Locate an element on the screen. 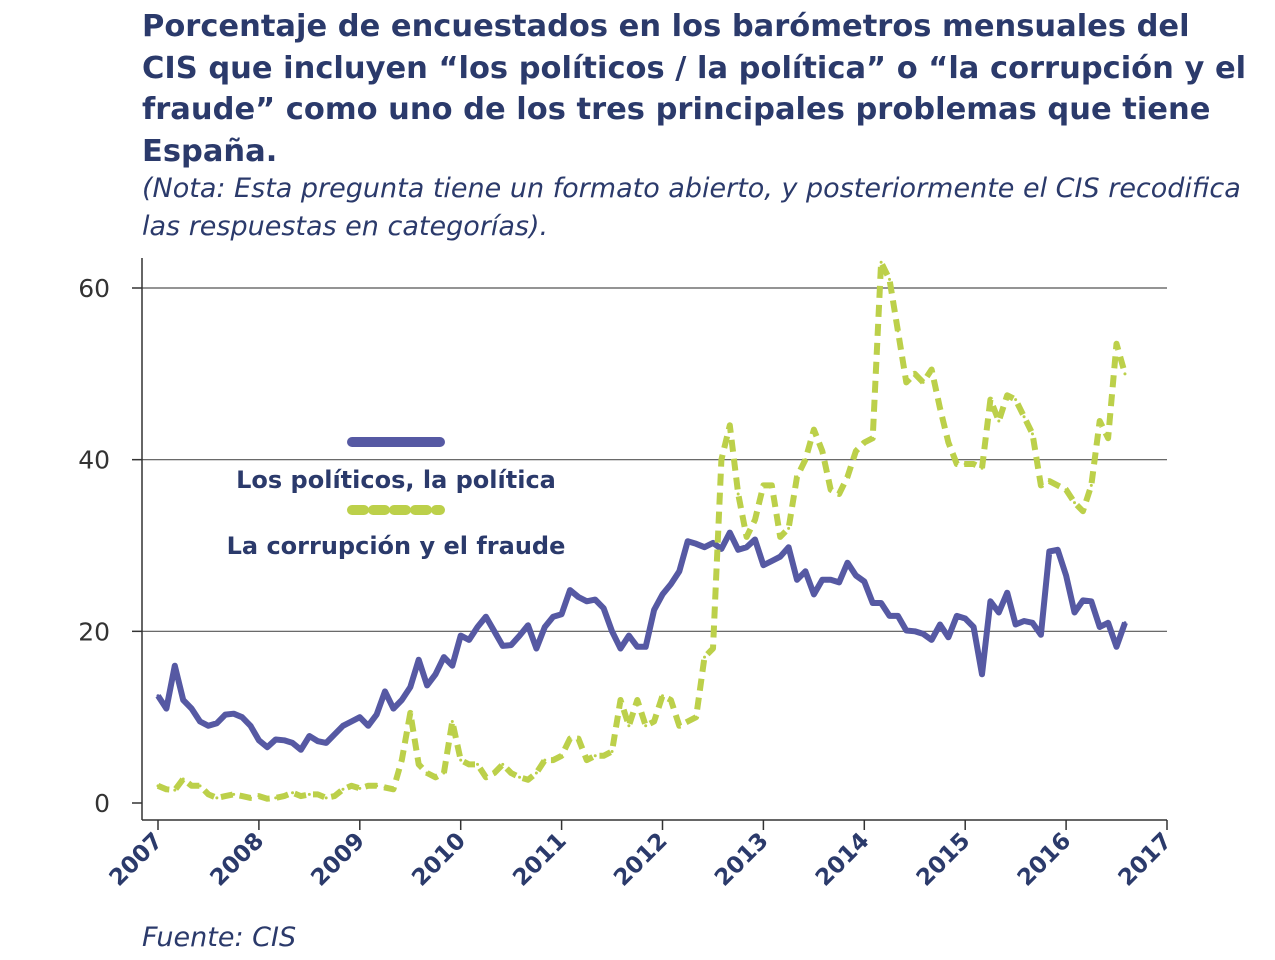 The width and height of the screenshot is (1275, 960). legend-label-politicos: Los políticos, la política is located at coordinates (396, 480).